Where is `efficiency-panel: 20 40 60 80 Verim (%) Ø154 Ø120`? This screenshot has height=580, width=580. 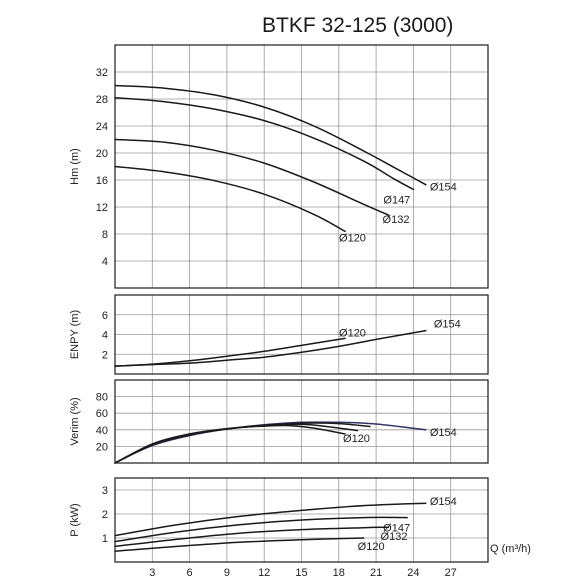 efficiency-panel: 20 40 60 80 Verim (%) Ø154 Ø120 is located at coordinates (279, 421).